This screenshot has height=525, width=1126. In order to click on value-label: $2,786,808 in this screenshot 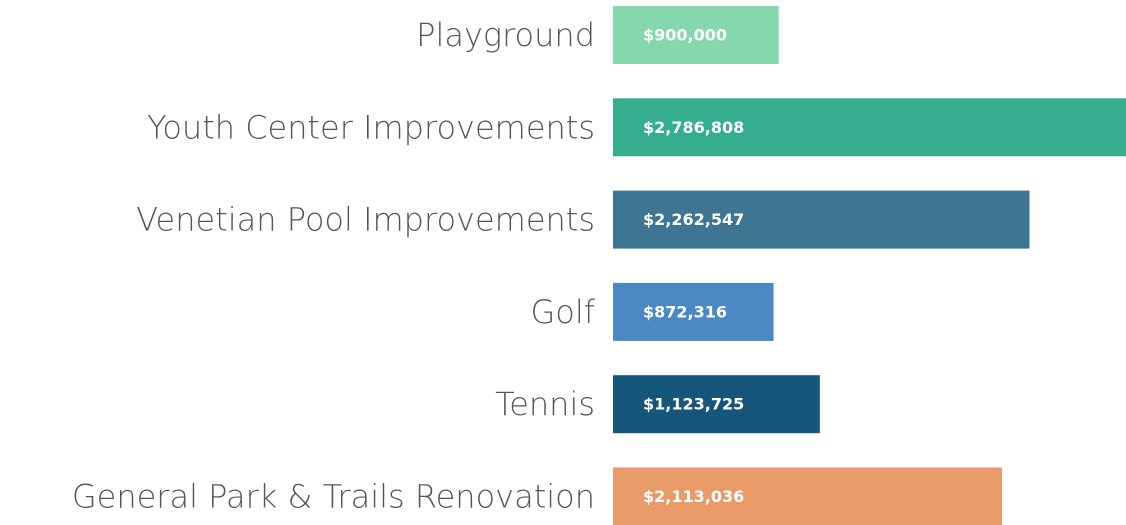, I will do `click(693, 127)`.